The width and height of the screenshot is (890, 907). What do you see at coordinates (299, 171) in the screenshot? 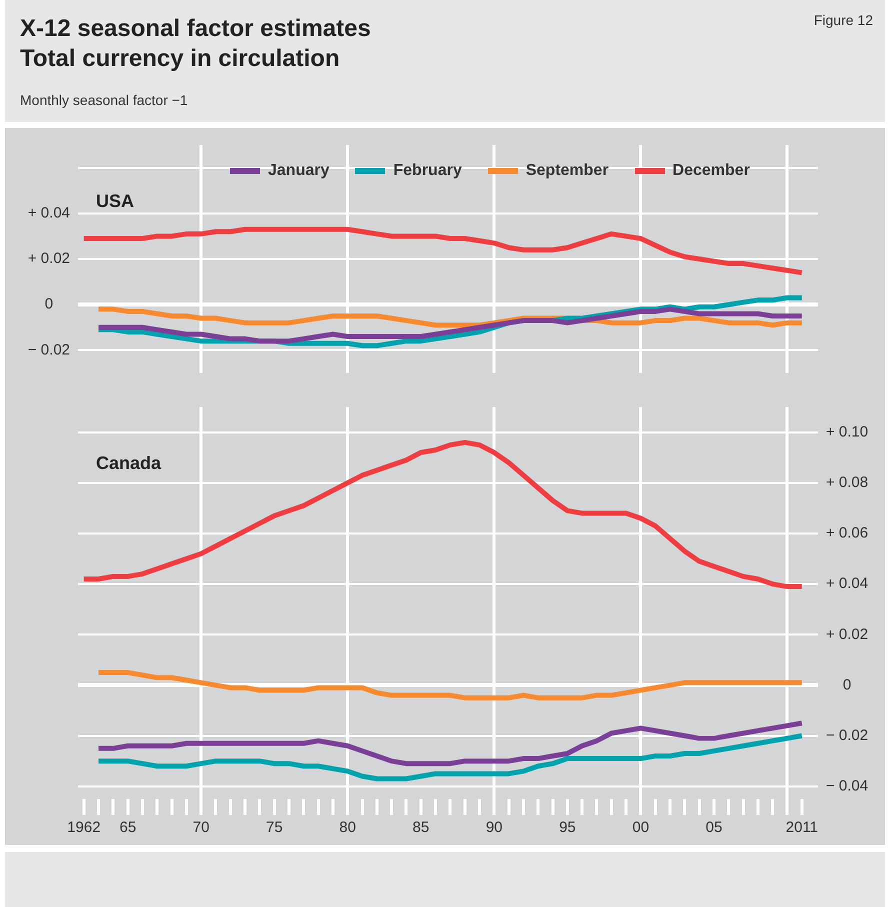
I see `legend-label: January` at bounding box center [299, 171].